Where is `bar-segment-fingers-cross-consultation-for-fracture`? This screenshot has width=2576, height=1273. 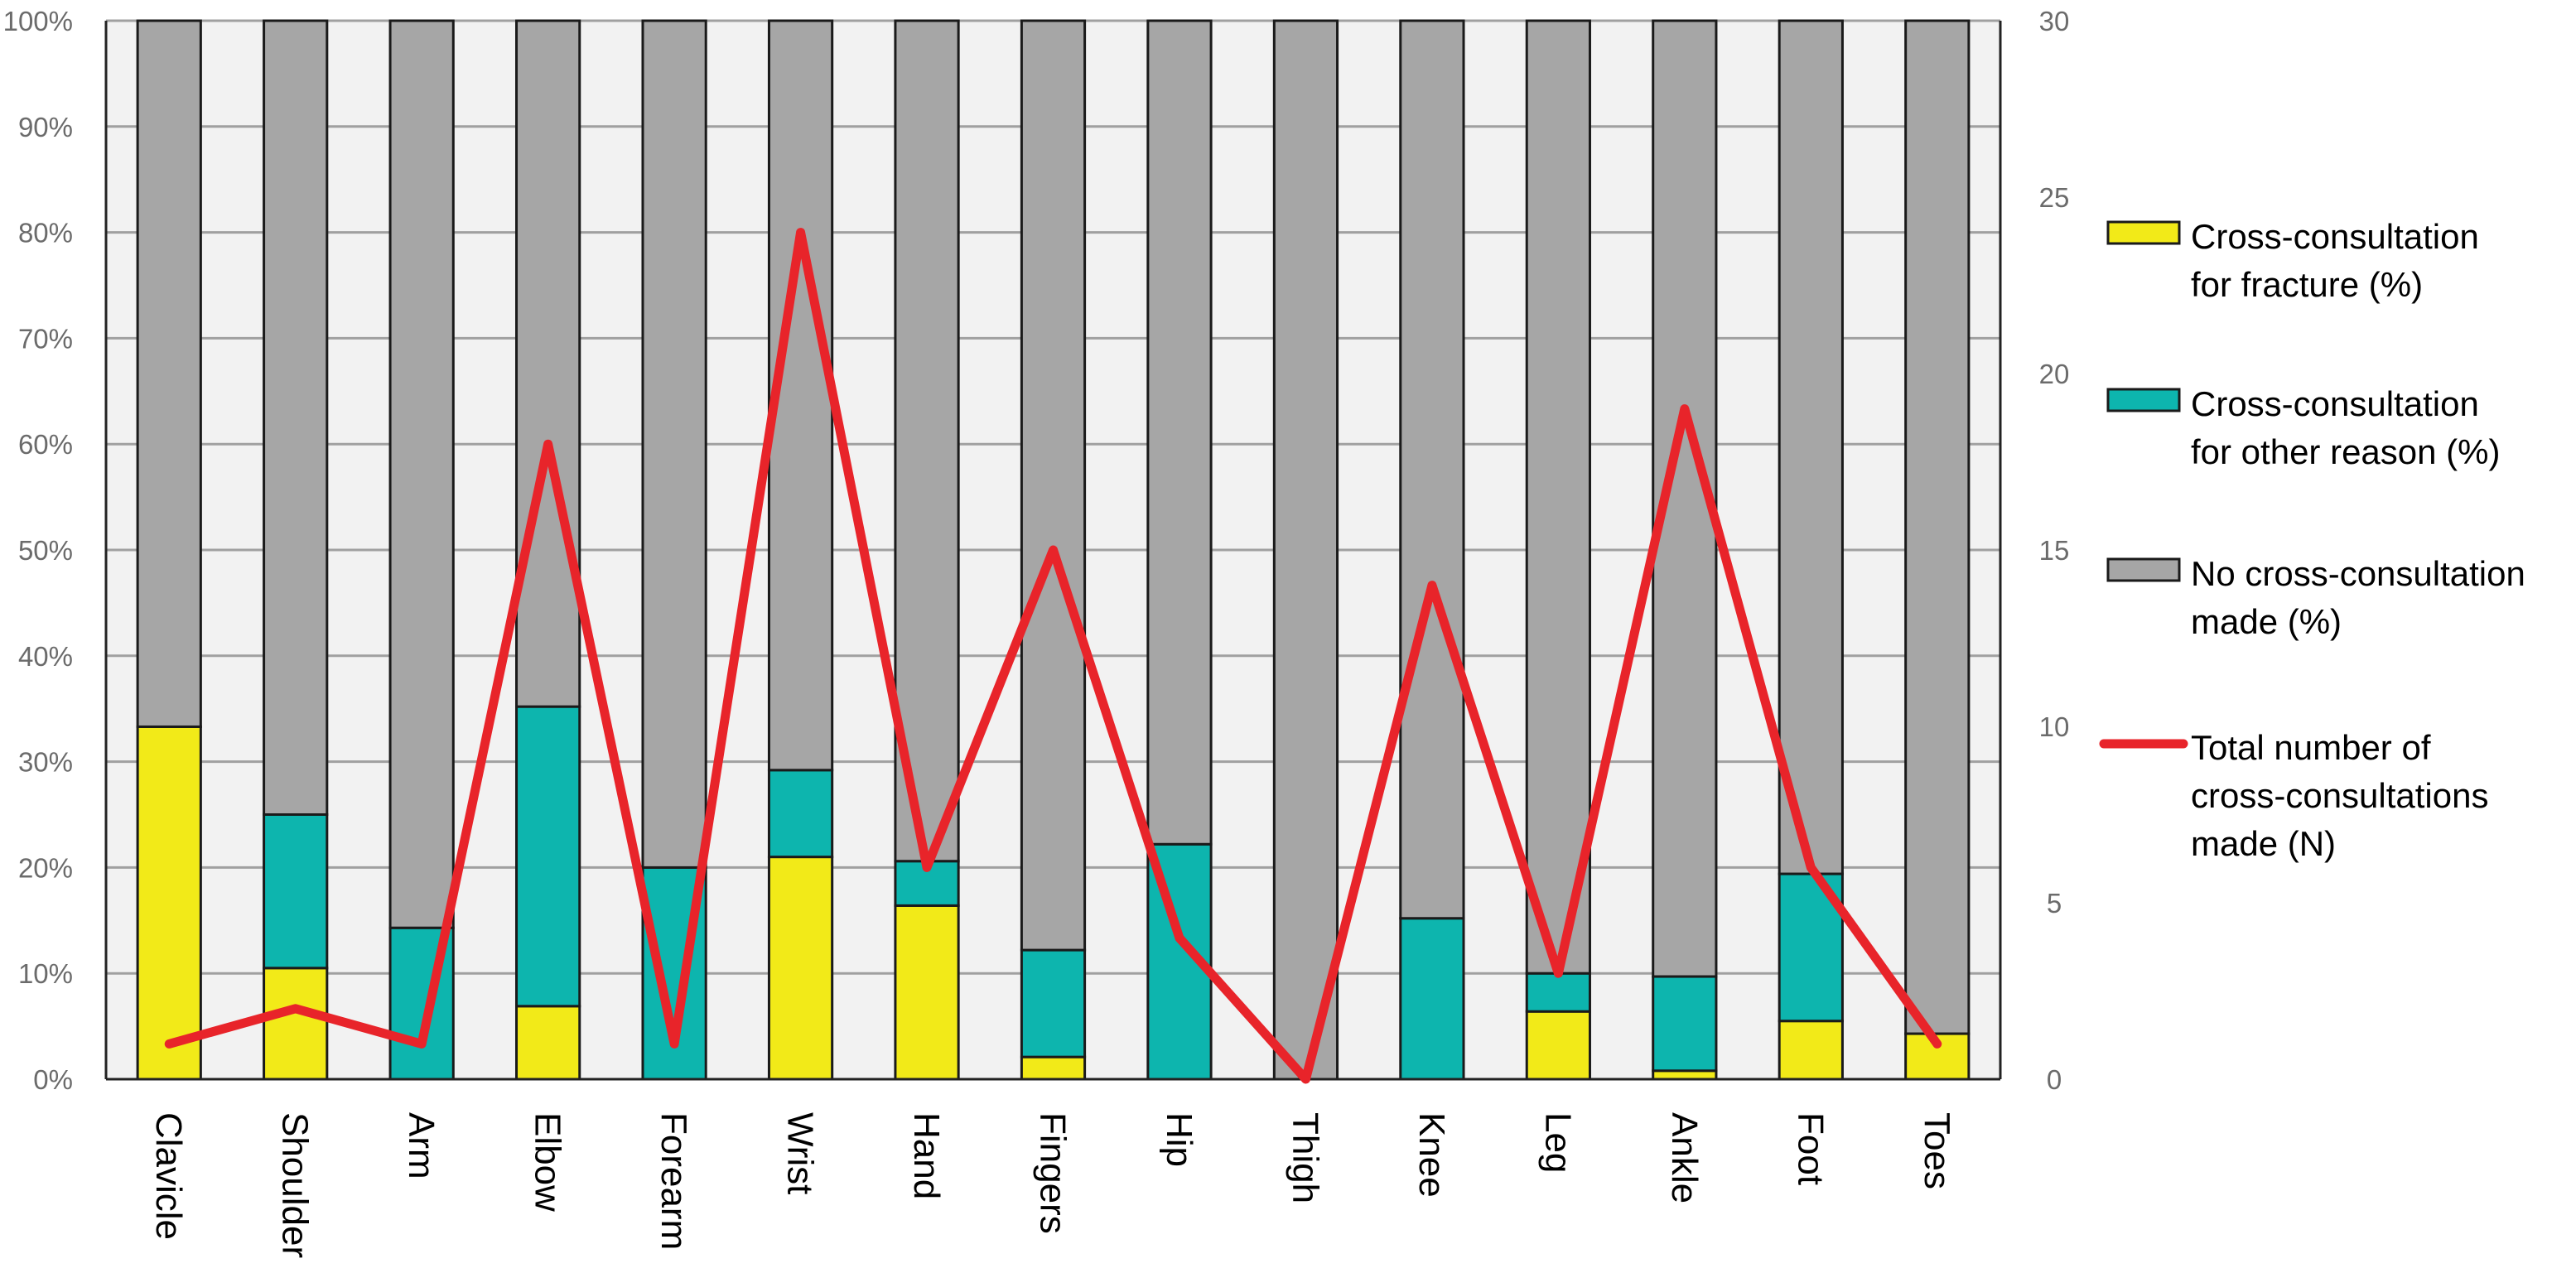
bar-segment-fingers-cross-consultation-for-fracture is located at coordinates (1053, 1068).